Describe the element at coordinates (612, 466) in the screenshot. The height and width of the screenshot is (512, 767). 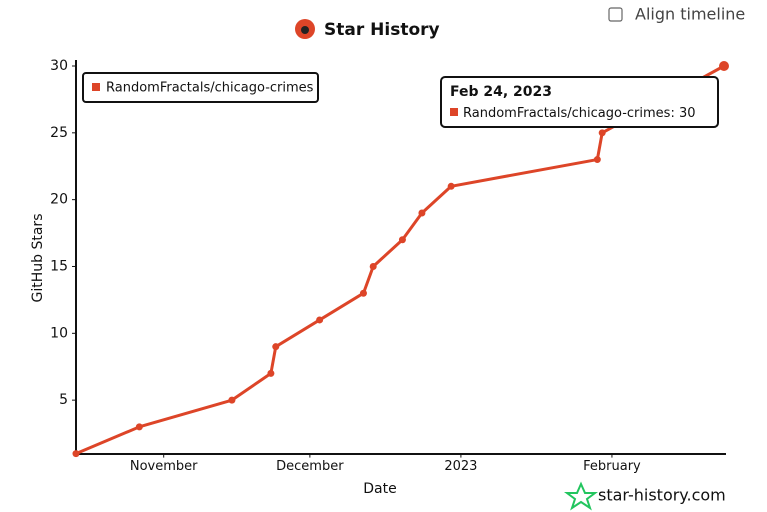
I see `x-tick-label: February` at that location.